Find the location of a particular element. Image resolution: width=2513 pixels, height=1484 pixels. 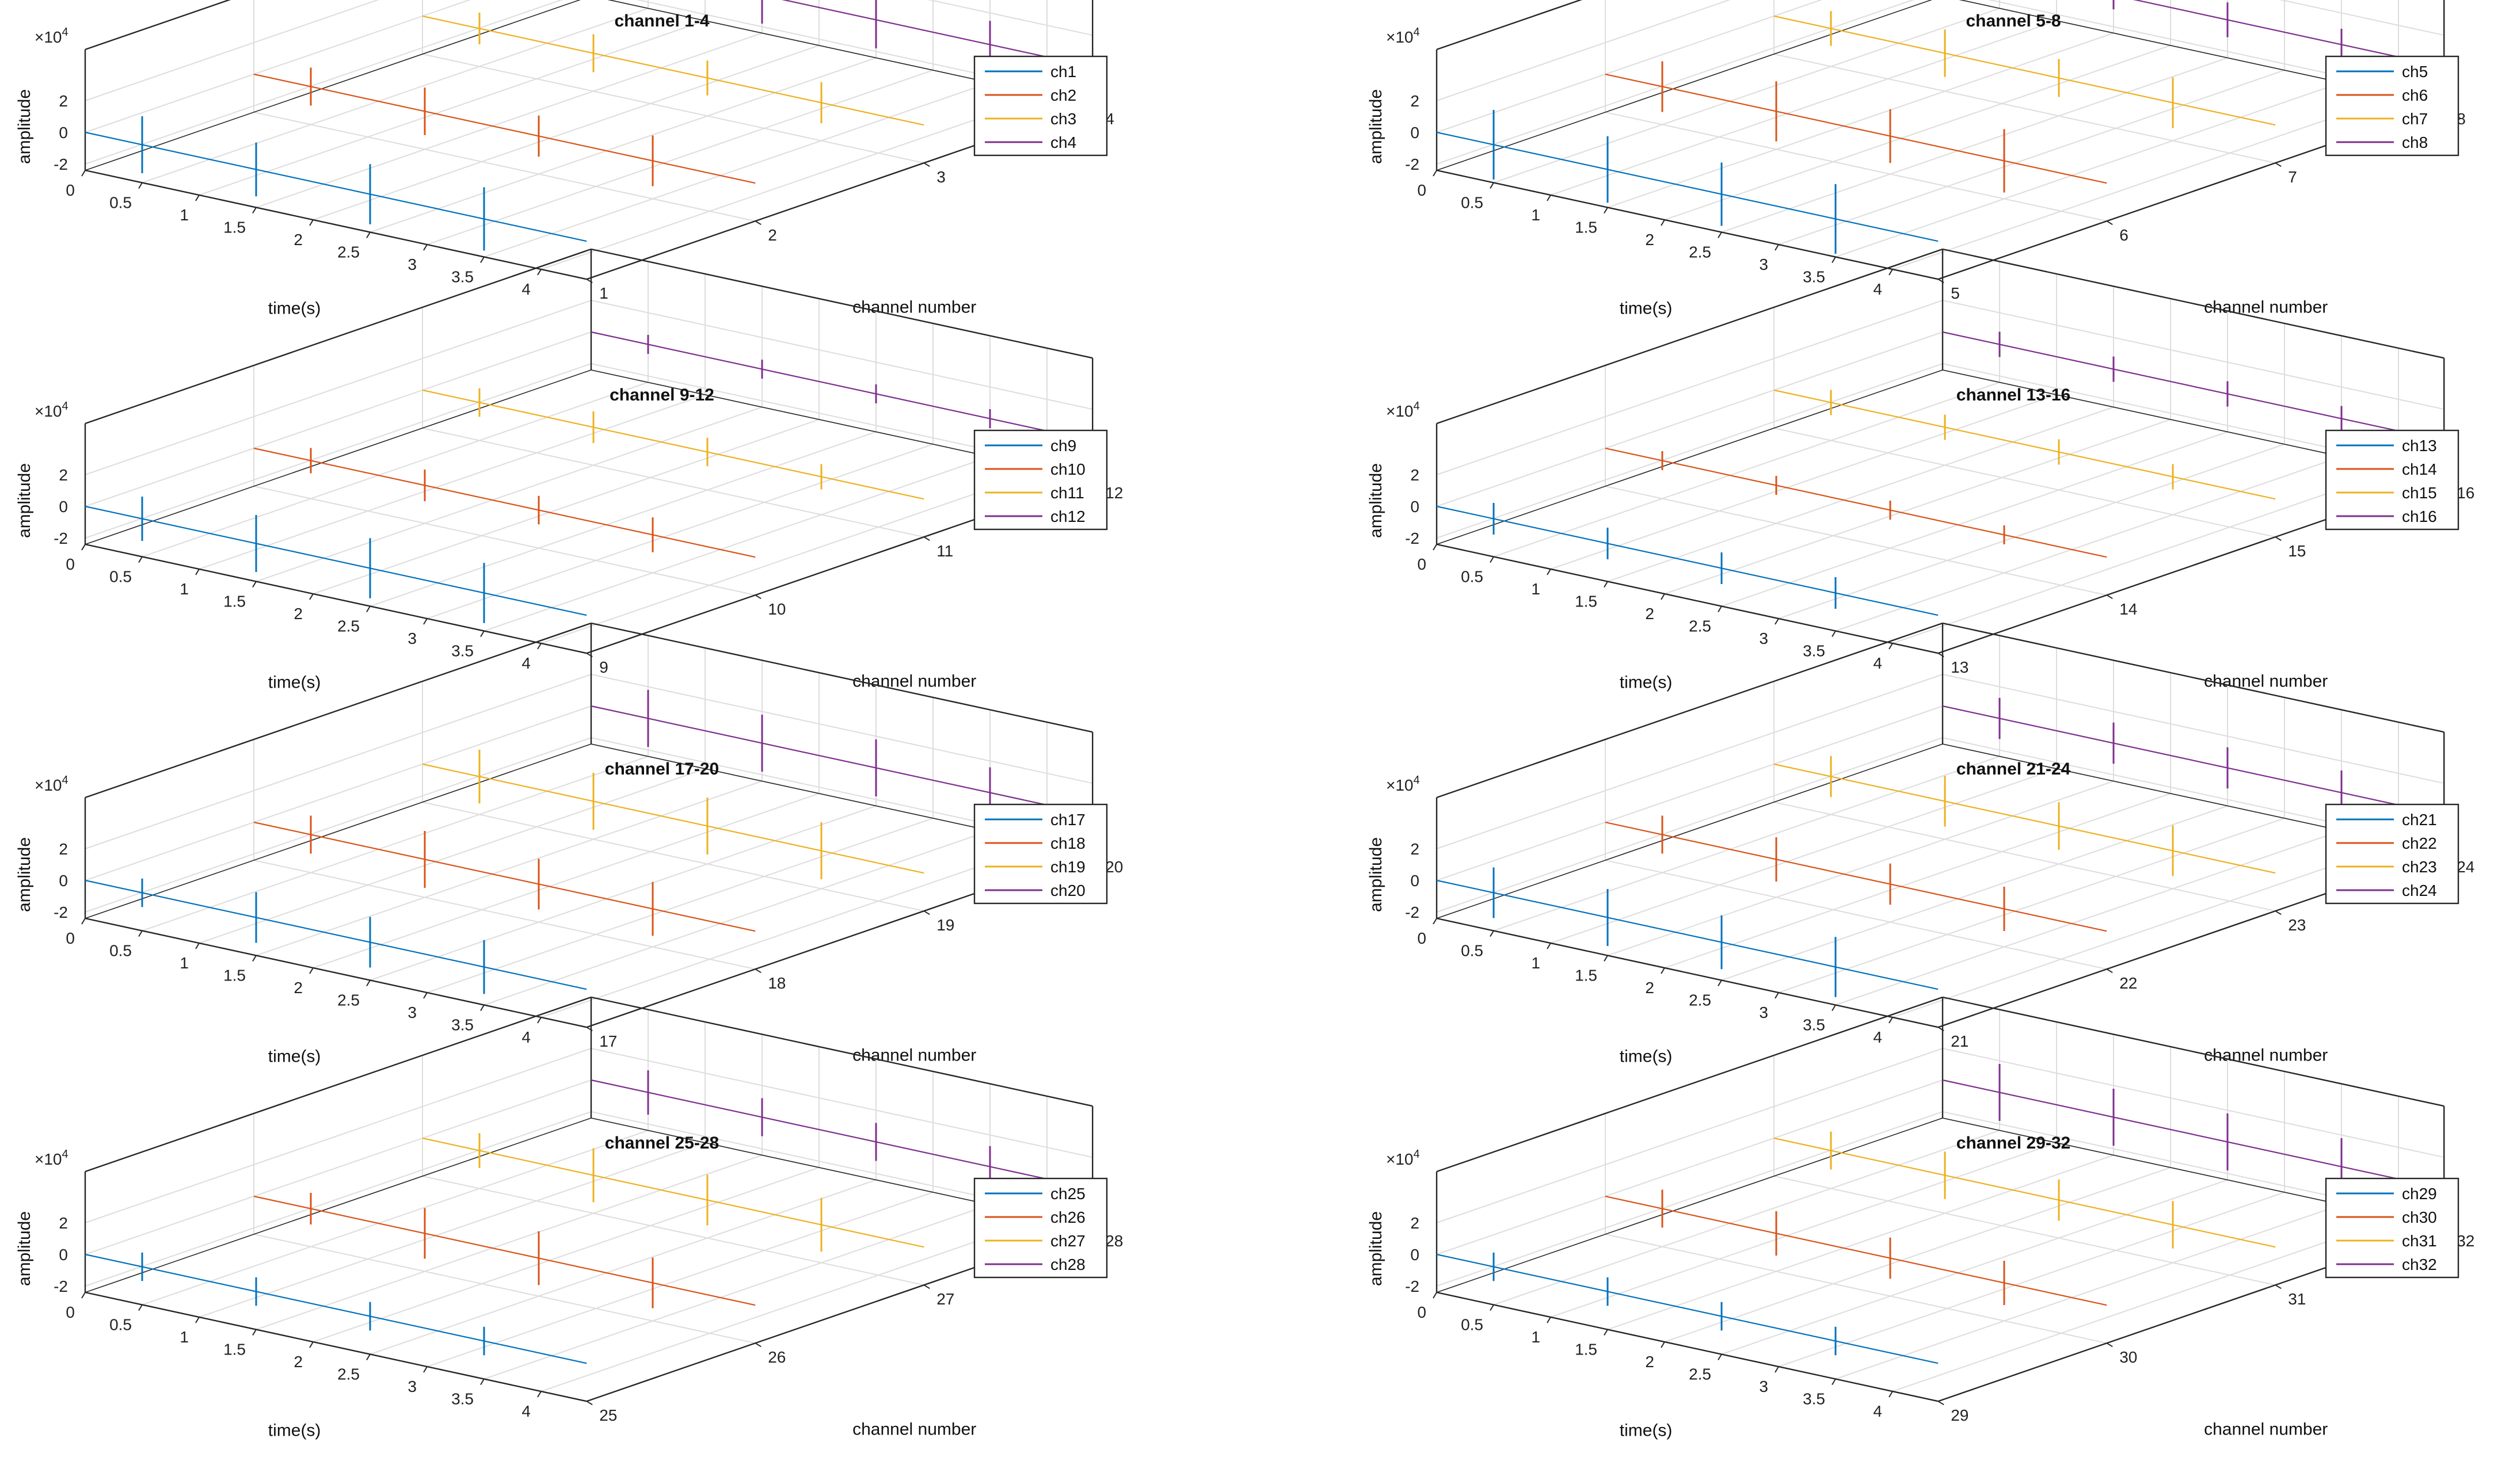

legend-label-ch27: ch27 is located at coordinates (1068, 1241).